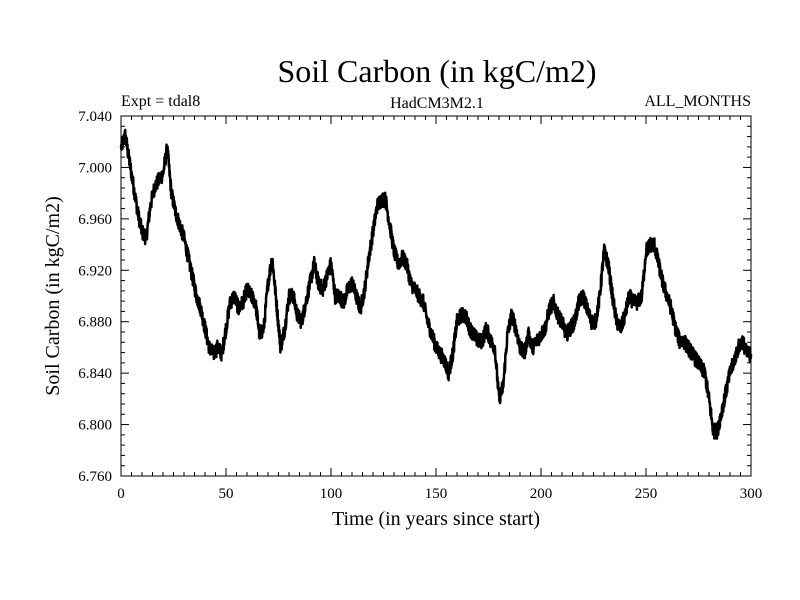  I want to click on x-tick-label: 100, so click(331, 494).